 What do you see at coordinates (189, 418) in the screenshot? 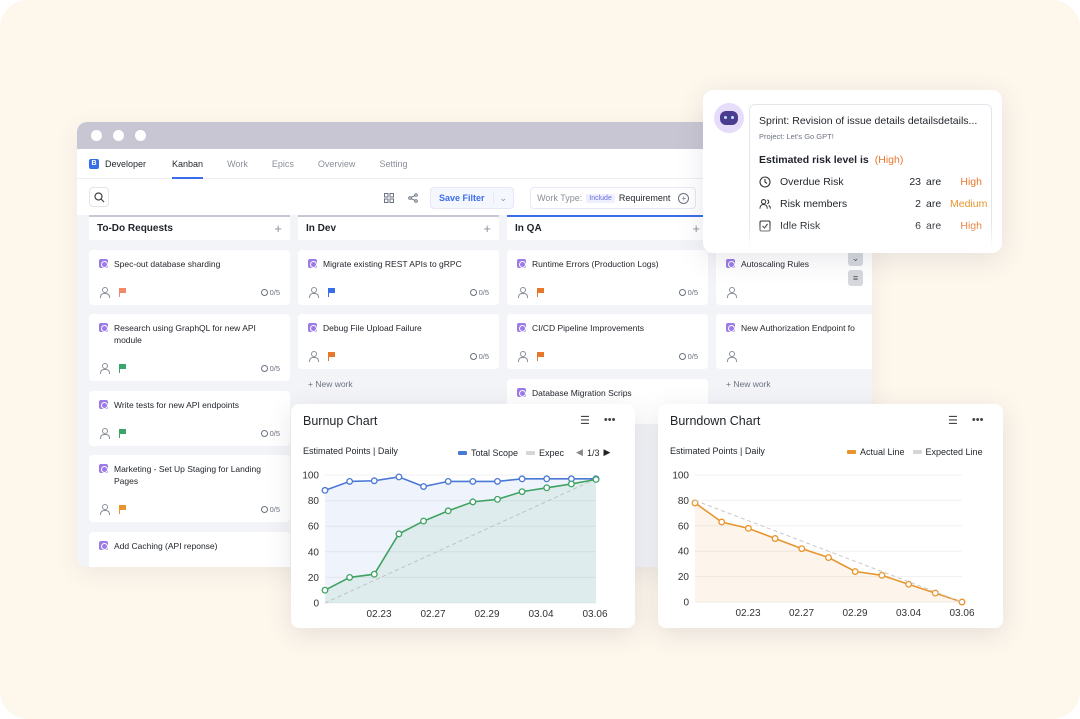
I see `task-card: Write tests for new API endpoints 0/5` at bounding box center [189, 418].